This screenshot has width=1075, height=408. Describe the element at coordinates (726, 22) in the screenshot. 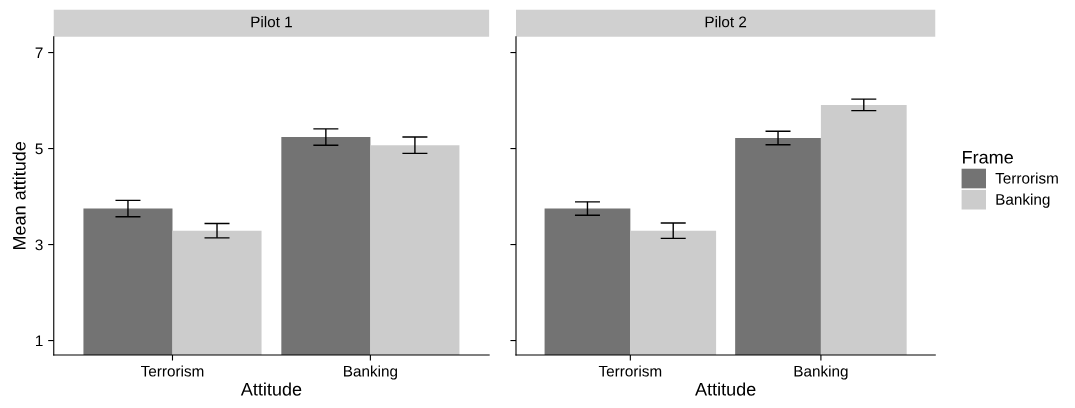

I see `chart-title: Pilot 2` at that location.